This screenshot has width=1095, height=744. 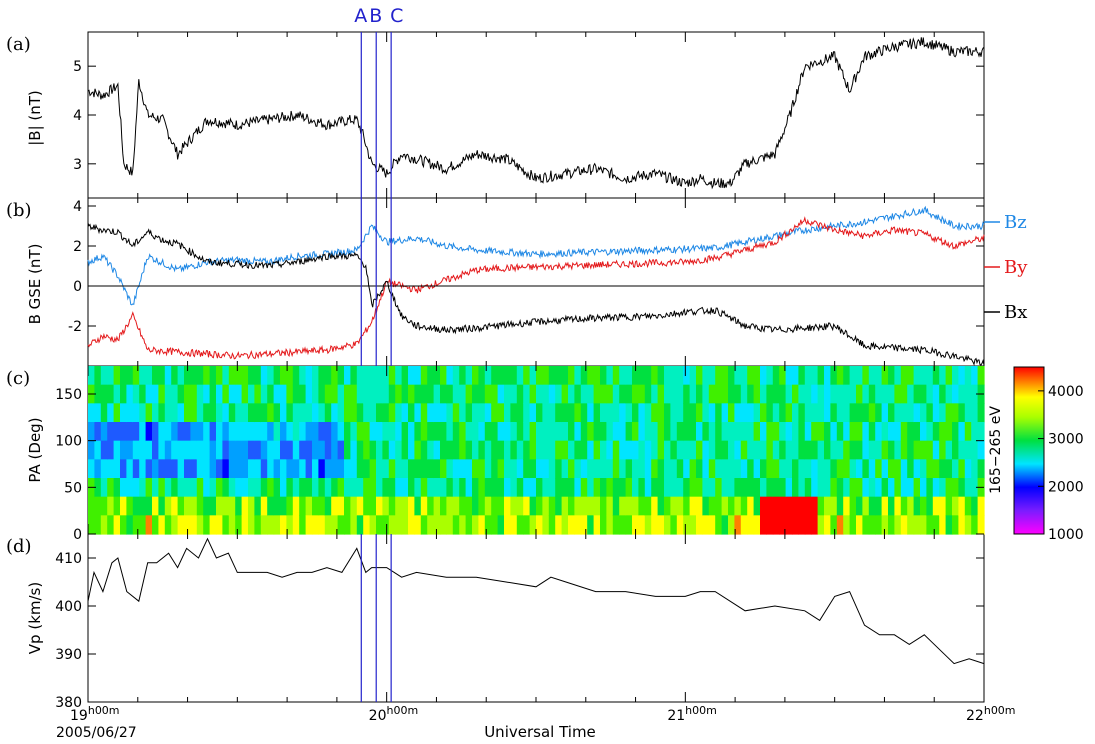 What do you see at coordinates (1016, 267) in the screenshot?
I see `legend-by-label: By` at bounding box center [1016, 267].